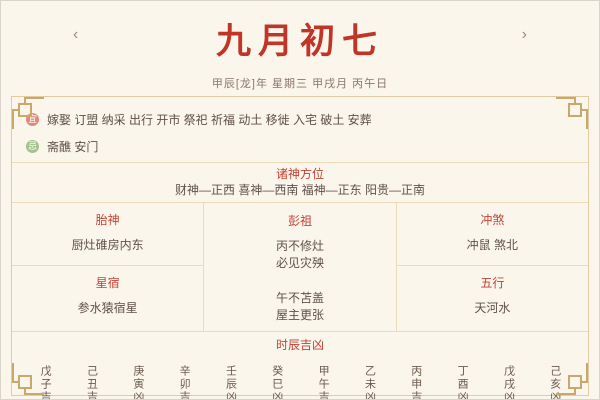  What do you see at coordinates (462, 382) in the screenshot?
I see `hour-luck-item: 丁酉凶` at bounding box center [462, 382].